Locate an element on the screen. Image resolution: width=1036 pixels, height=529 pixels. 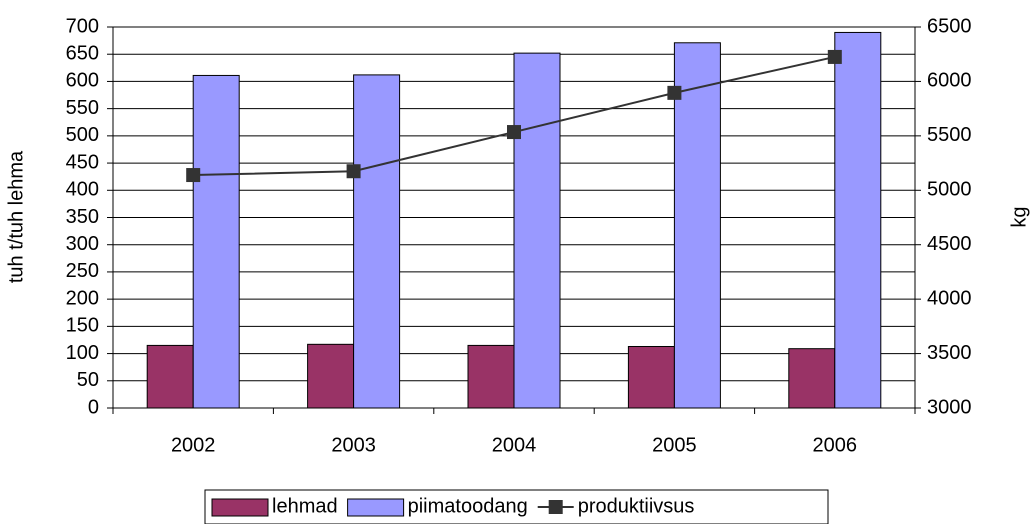
y-tick-label: 700 is located at coordinates (82, 26).